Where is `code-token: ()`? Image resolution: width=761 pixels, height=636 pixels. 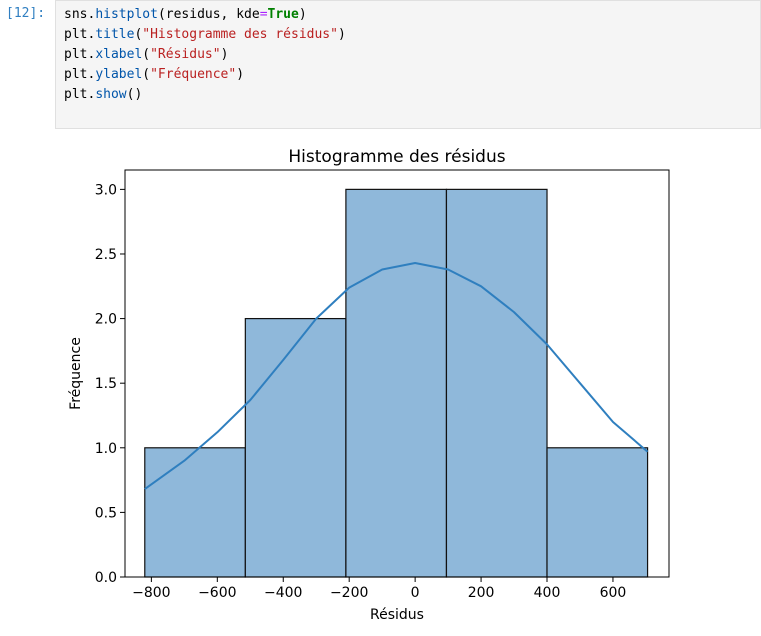 code-token: () is located at coordinates (134, 94).